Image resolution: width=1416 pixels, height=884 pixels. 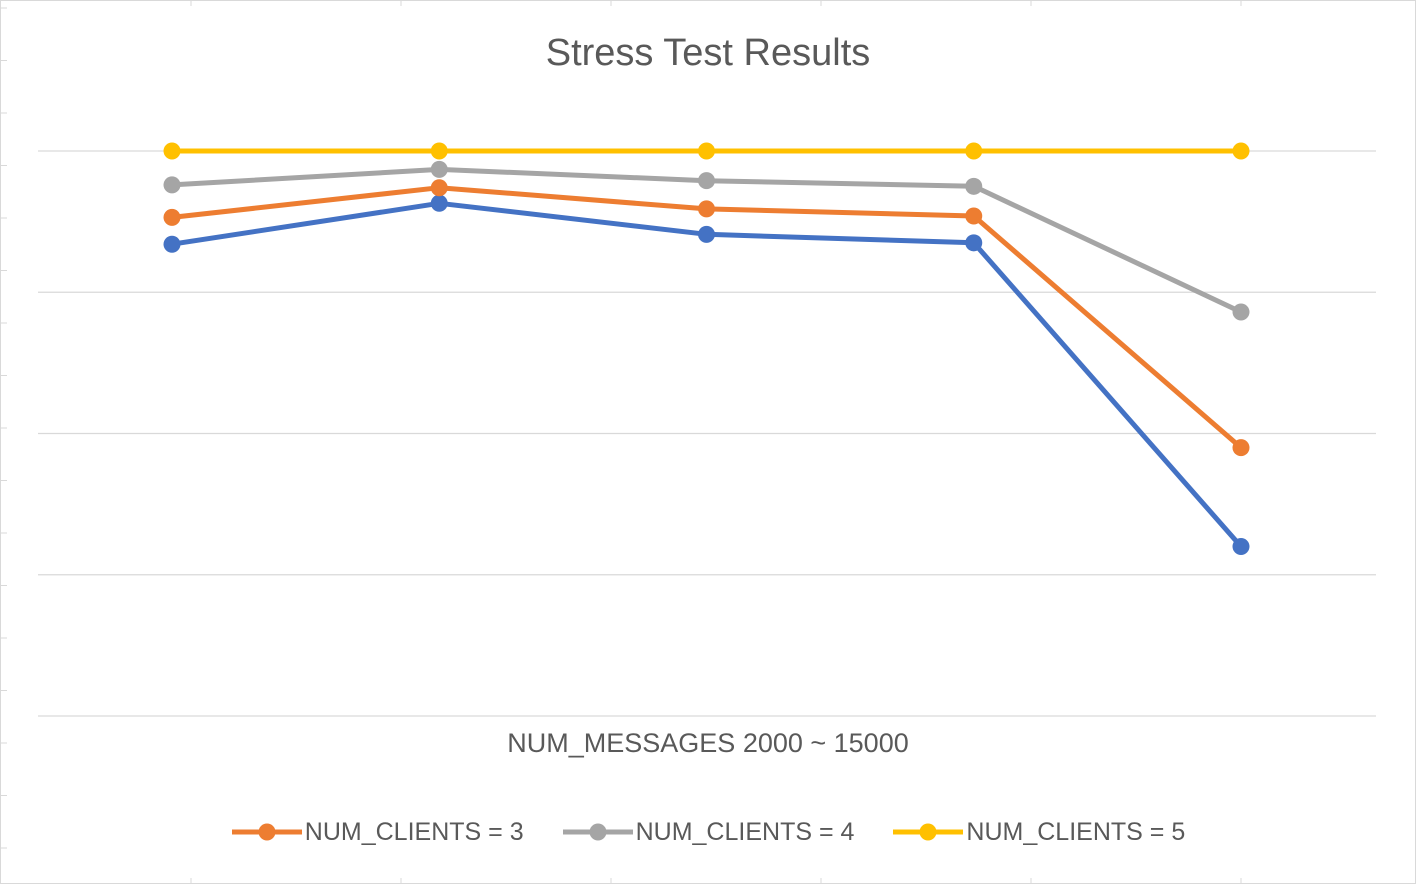 I want to click on legend-item: NUM_CLIENTS = 3, so click(x=377, y=832).